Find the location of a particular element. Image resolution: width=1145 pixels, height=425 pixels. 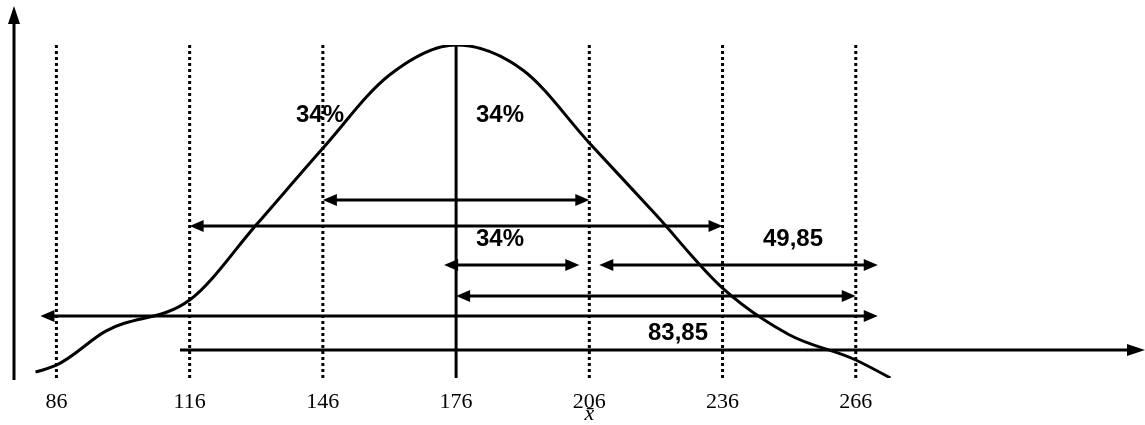

x-tick-label: 116 is located at coordinates (189, 400).